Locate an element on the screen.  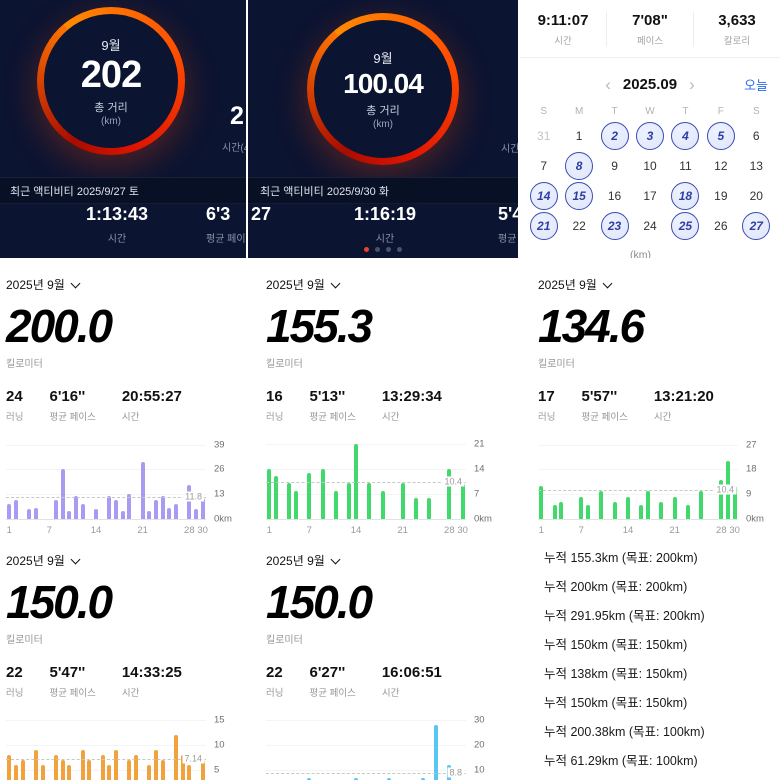
calendar-day-badge: 21 is located at coordinates (543, 226).